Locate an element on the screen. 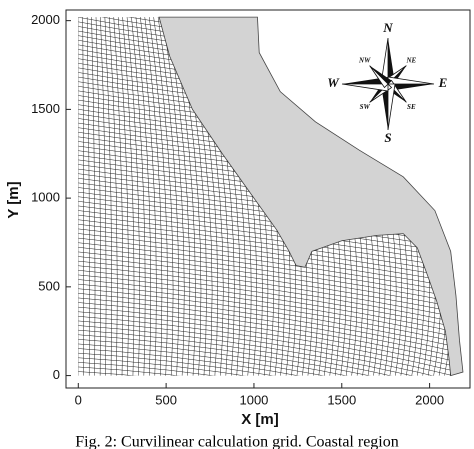  compass-label: SE is located at coordinates (411, 107).